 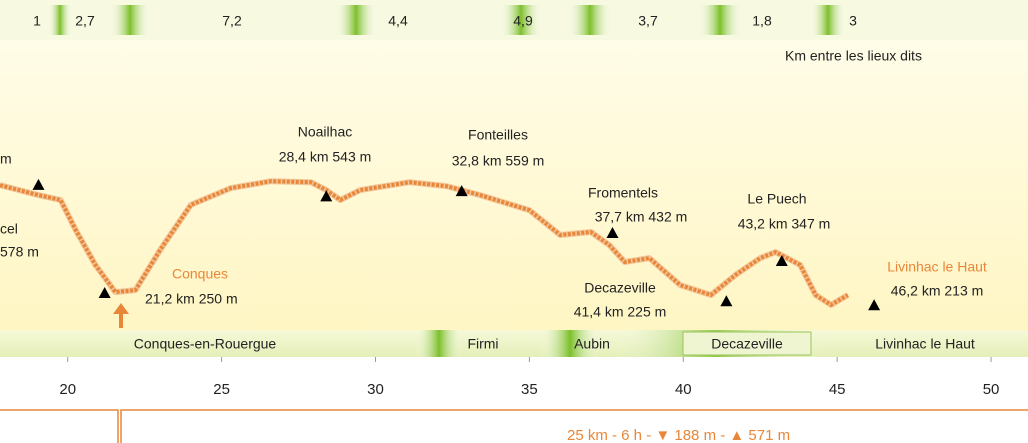 I want to click on segments-caption: Km entre les lieux dits, so click(x=853, y=56).